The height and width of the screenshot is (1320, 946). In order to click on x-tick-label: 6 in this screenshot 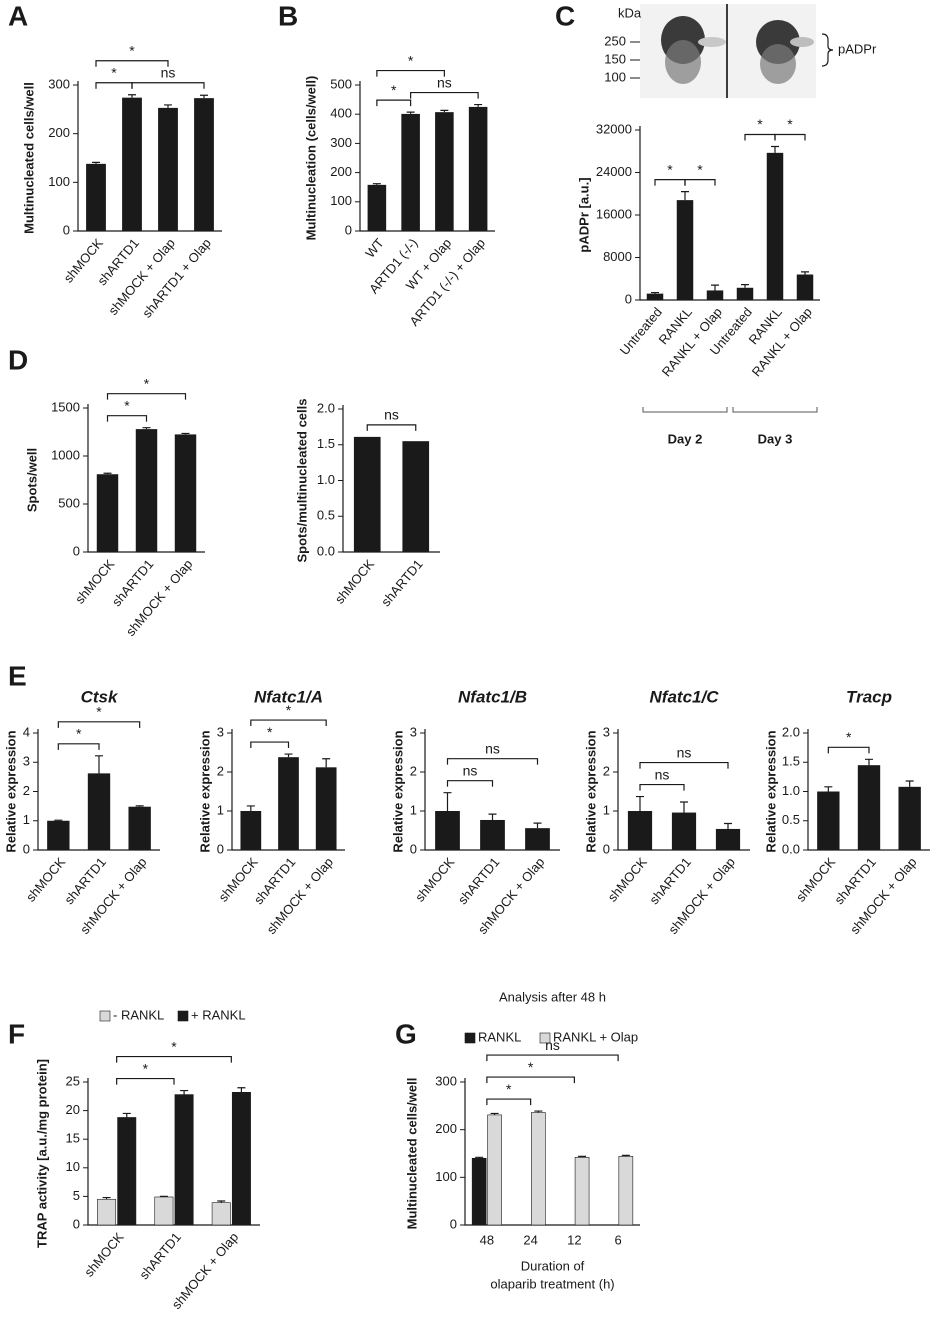, I will do `click(618, 1239)`.